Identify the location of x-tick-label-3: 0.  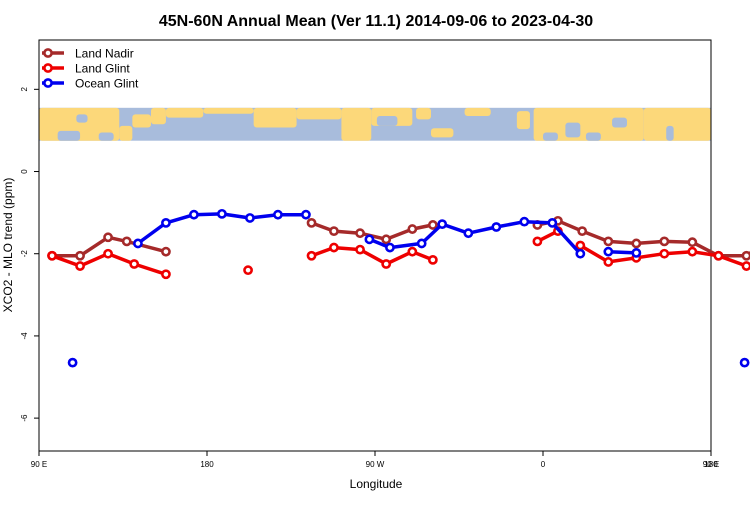
(543, 464).